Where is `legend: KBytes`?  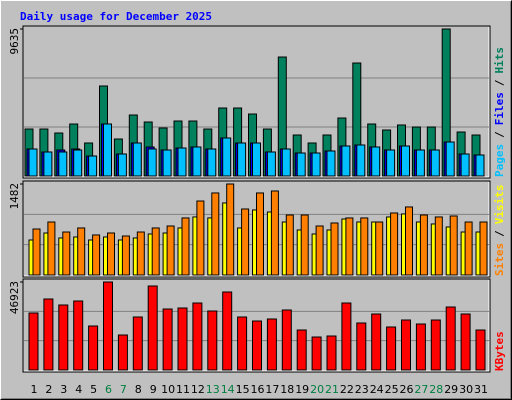 legend: KBytes is located at coordinates (499, 351).